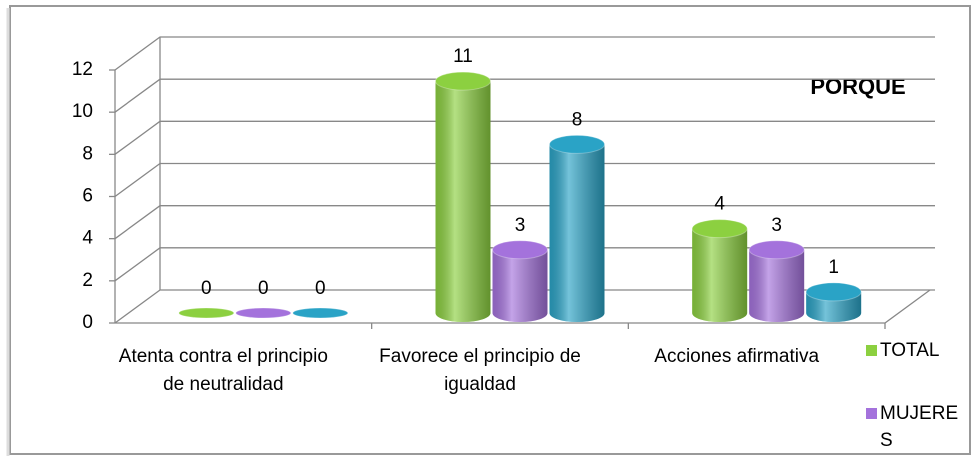 The image size is (977, 461). I want to click on y-tick-label: 10, so click(82, 111).